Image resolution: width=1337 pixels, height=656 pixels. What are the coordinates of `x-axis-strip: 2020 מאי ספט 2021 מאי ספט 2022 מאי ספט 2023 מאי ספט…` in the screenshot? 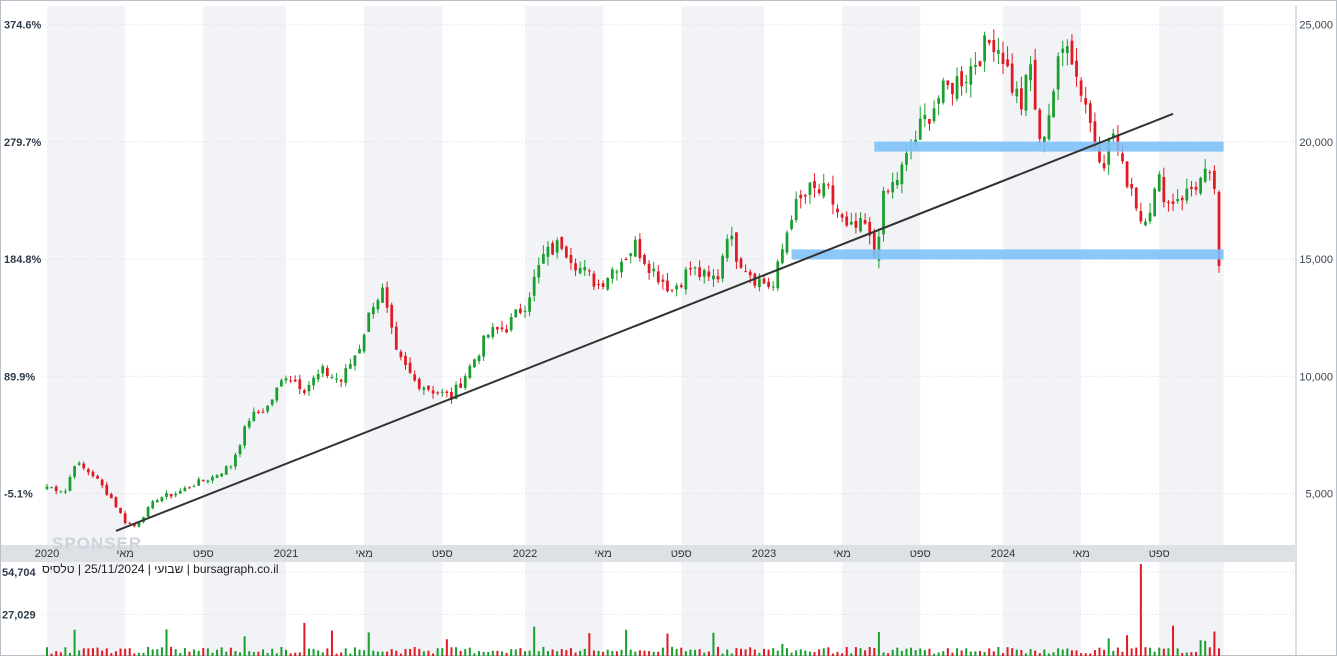 It's located at (648, 553).